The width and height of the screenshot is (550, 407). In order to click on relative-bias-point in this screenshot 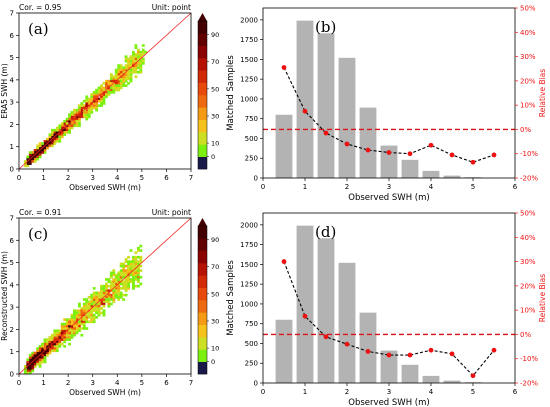, I will do `click(452, 354)`.